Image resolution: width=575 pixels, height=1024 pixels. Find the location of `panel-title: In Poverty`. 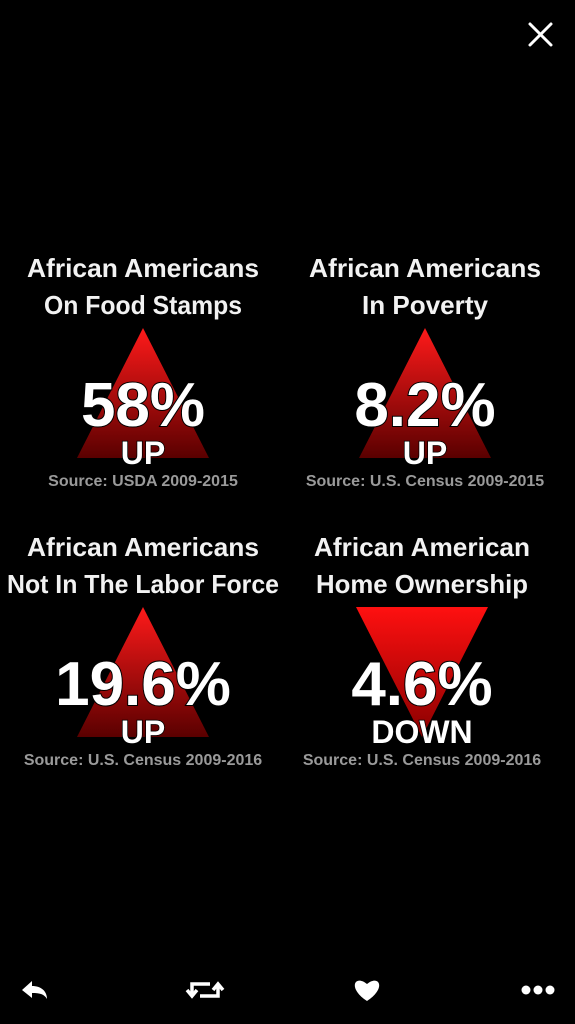

panel-title: In Poverty is located at coordinates (425, 305).